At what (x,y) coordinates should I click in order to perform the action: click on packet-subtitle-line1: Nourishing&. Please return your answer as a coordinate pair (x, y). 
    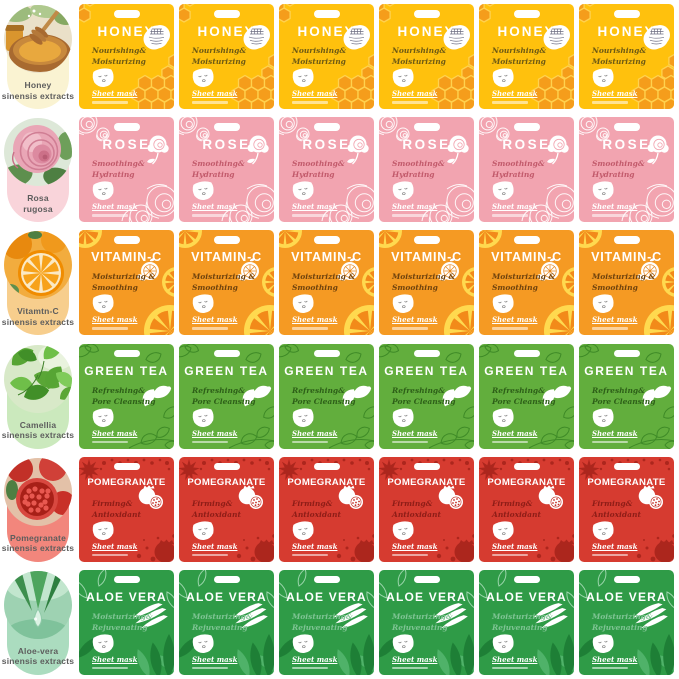
    Looking at the image, I should click on (119, 50).